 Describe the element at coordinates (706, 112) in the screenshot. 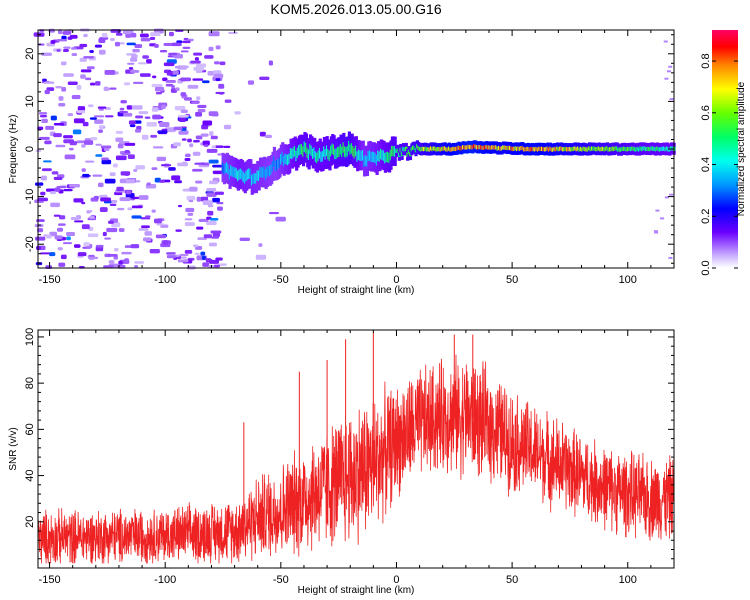

I see `colorbar-tick-label: 0.6` at that location.